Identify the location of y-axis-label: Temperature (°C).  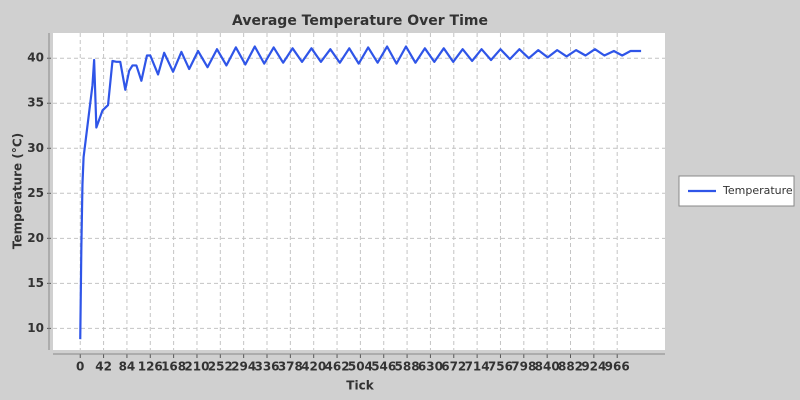
(18, 191).